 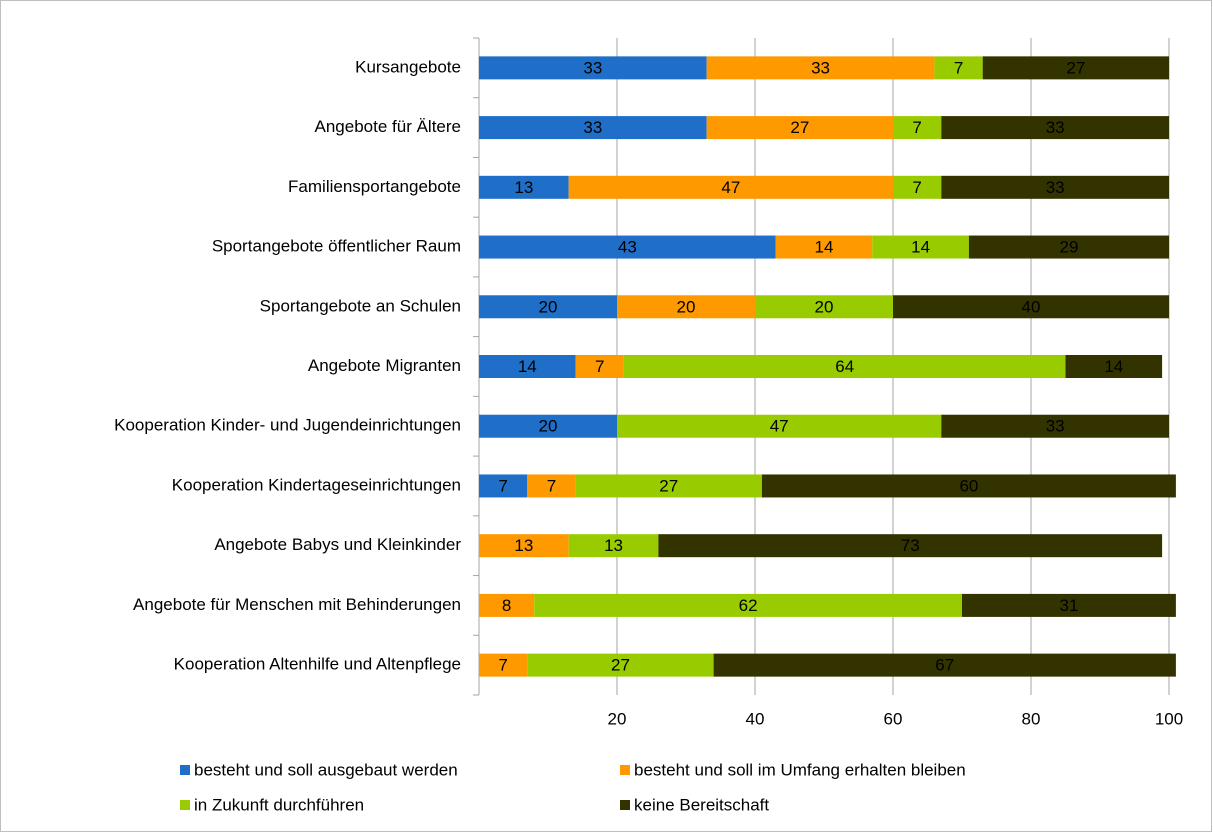 I want to click on data-label: 64, so click(x=844, y=366).